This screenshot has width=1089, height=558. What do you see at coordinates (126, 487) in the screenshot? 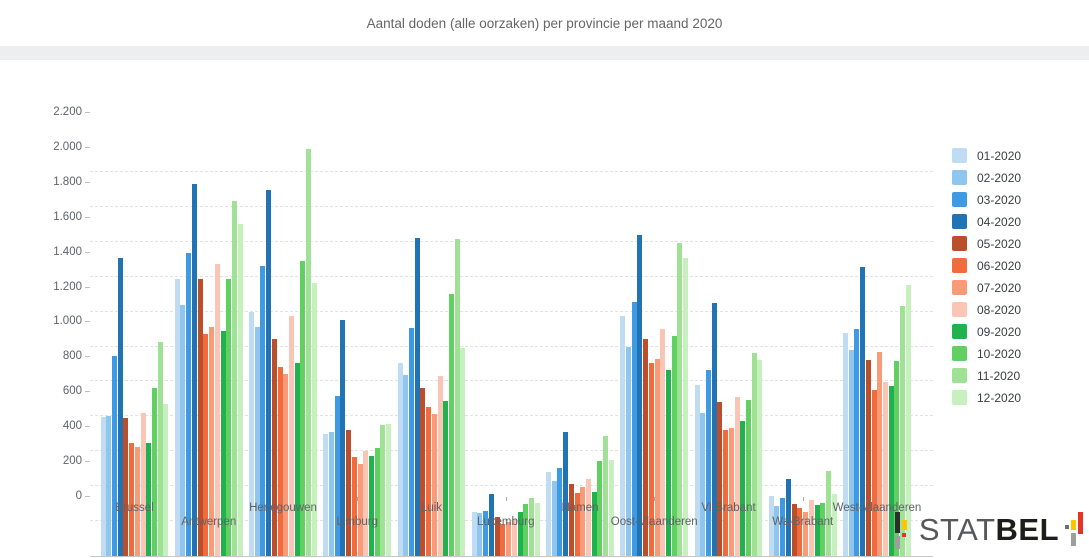
I see `bar-05-2020-brussel` at bounding box center [126, 487].